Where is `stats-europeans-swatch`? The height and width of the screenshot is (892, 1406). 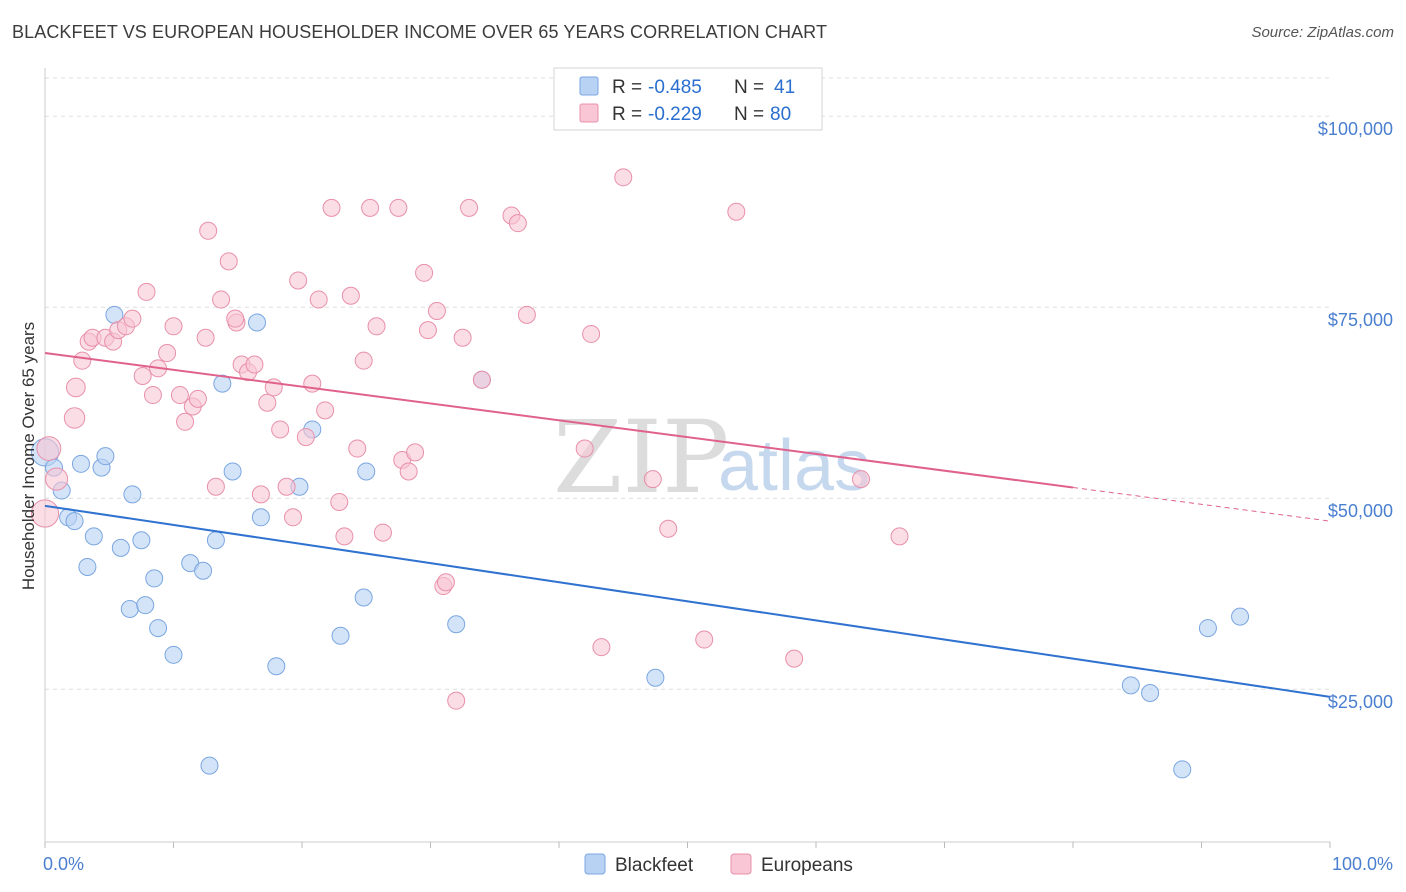
stats-europeans-swatch is located at coordinates (589, 113).